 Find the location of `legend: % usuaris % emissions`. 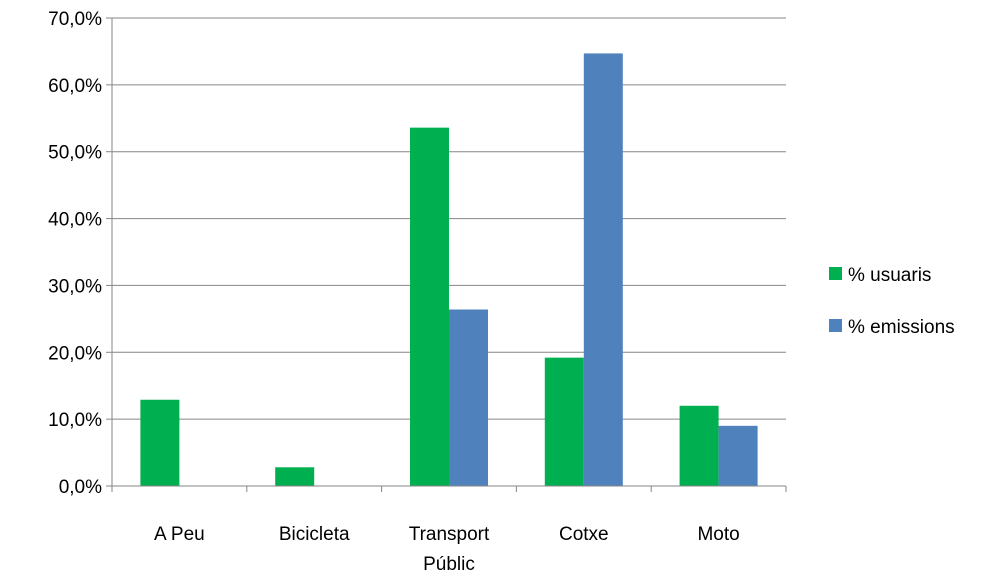

legend: % usuaris % emissions is located at coordinates (892, 301).